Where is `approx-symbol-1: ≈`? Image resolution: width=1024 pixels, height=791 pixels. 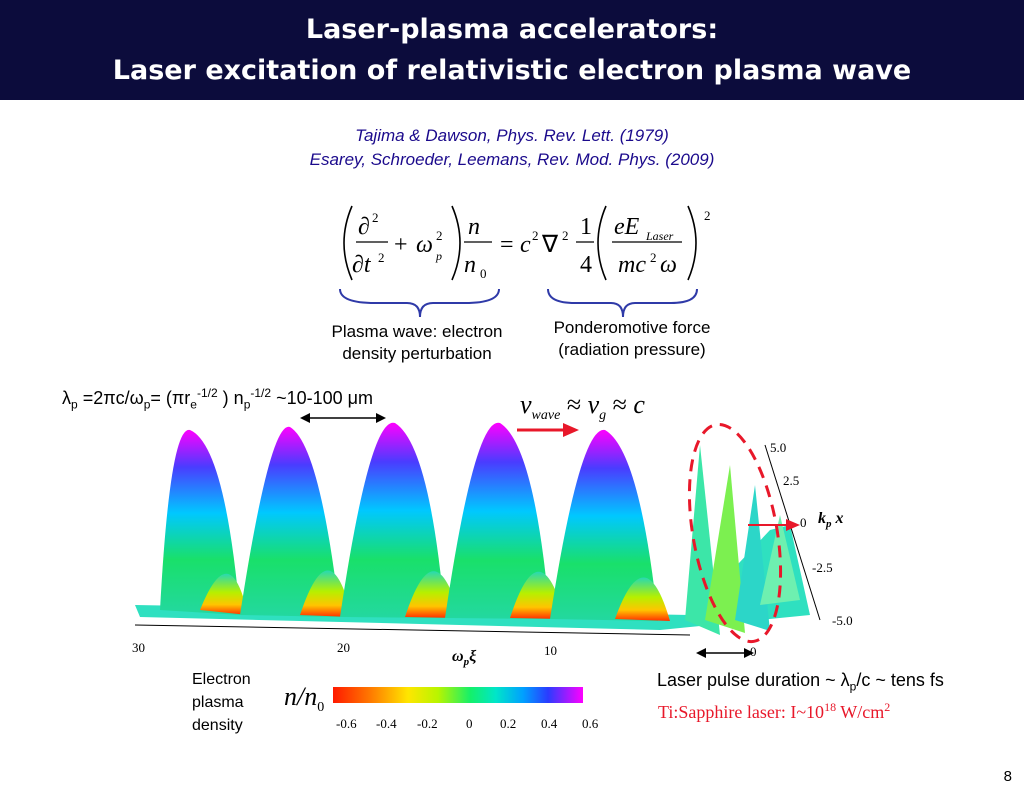
approx-symbol-1: ≈ is located at coordinates (574, 404).